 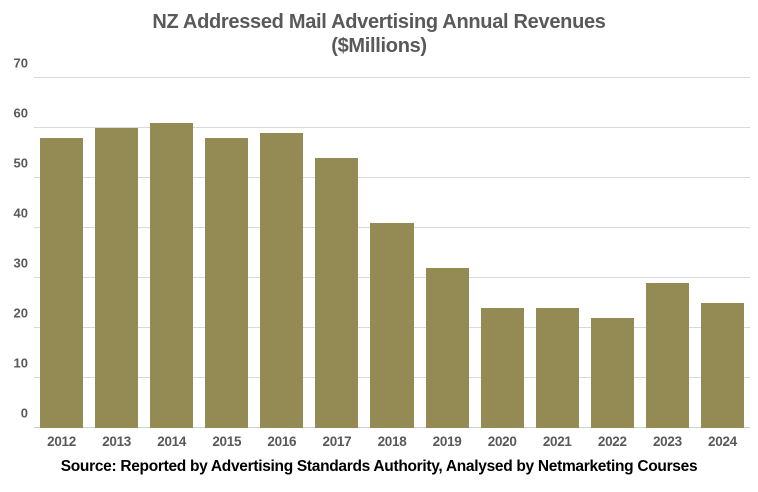 What do you see at coordinates (447, 348) in the screenshot?
I see `bar-2019` at bounding box center [447, 348].